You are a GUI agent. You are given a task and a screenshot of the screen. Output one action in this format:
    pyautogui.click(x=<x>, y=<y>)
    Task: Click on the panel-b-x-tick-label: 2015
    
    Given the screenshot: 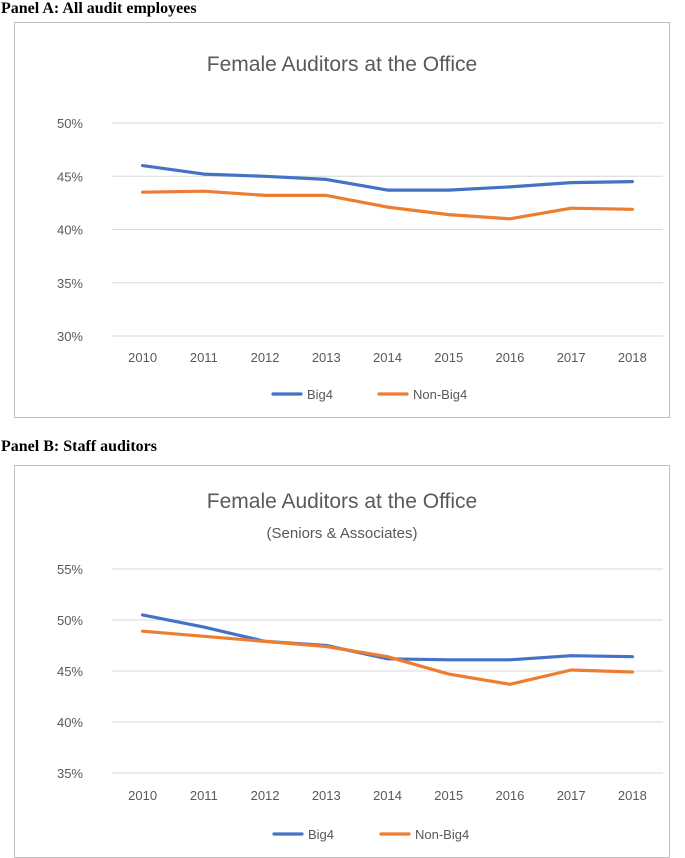 What is the action you would take?
    pyautogui.click(x=448, y=795)
    